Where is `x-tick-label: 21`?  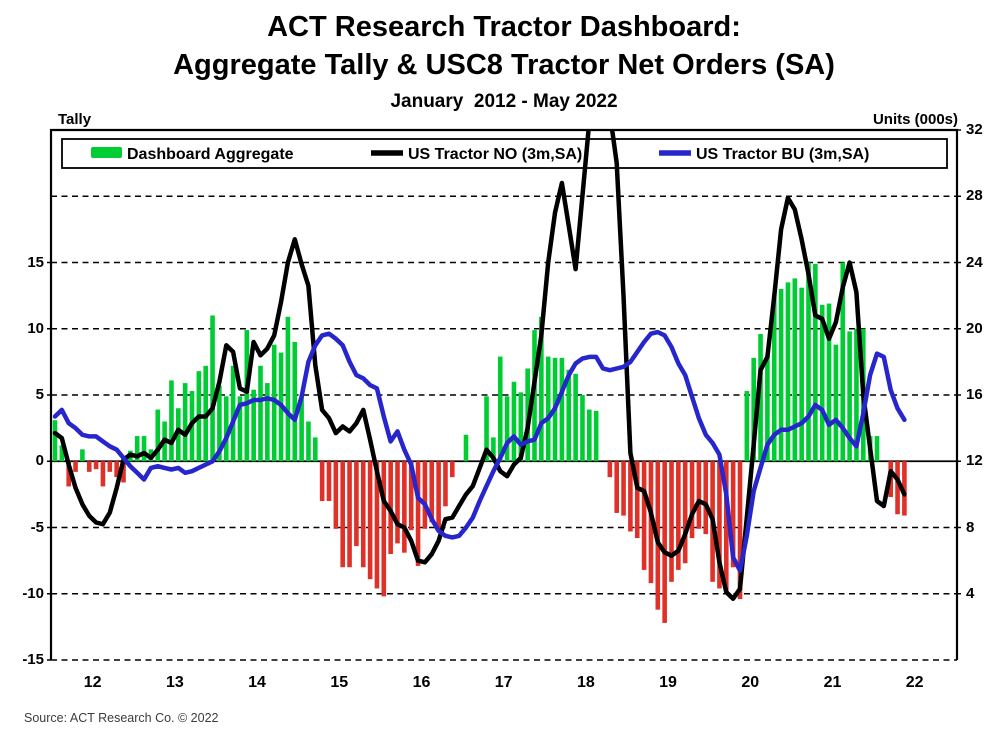 x-tick-label: 21 is located at coordinates (832, 682).